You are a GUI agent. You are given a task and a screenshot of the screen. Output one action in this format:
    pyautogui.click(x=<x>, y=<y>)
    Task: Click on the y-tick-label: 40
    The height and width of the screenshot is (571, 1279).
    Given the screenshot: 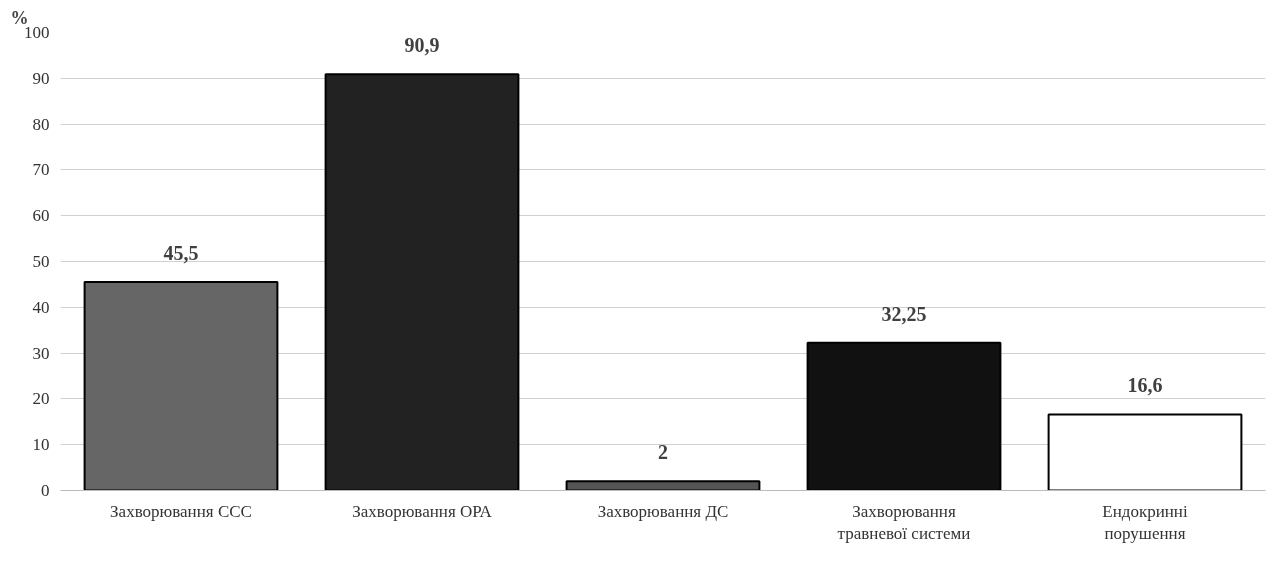 What is the action you would take?
    pyautogui.click(x=41, y=307)
    